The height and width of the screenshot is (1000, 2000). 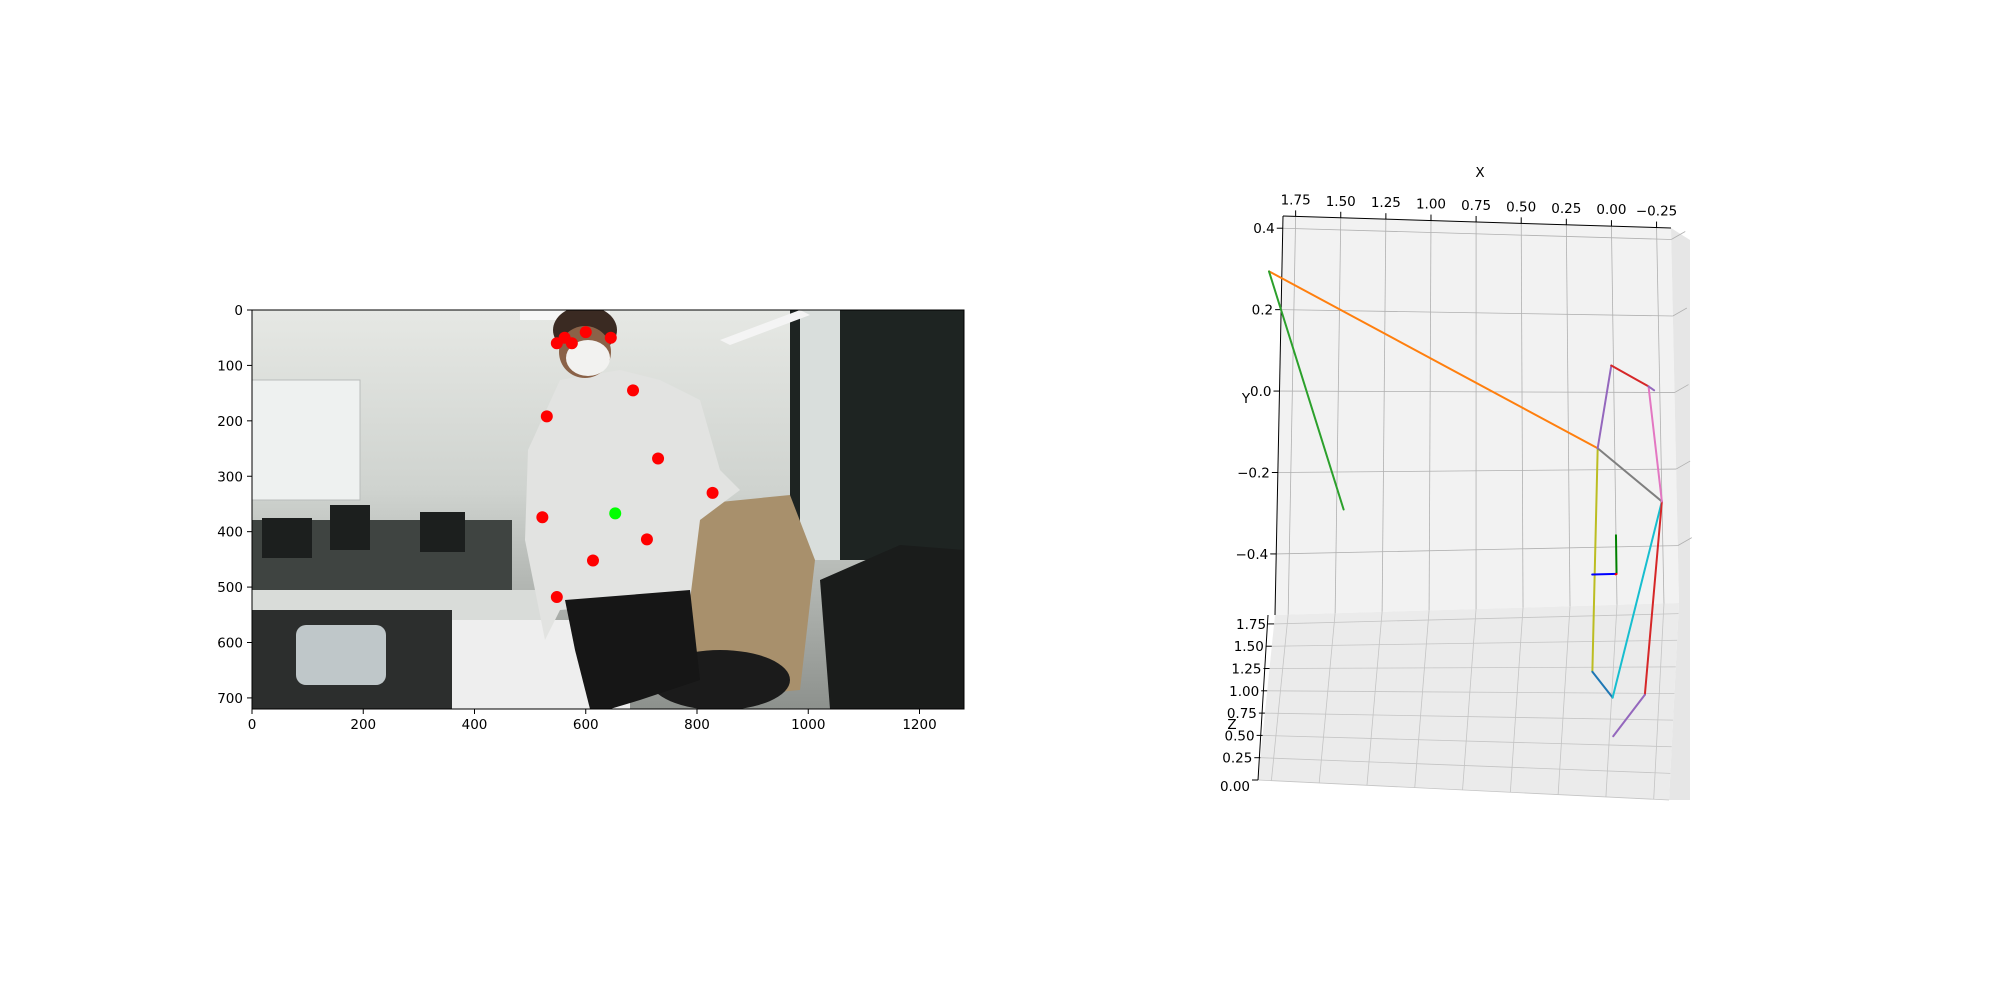 I want to click on x-tick-label: 1.75, so click(x=1296, y=200).